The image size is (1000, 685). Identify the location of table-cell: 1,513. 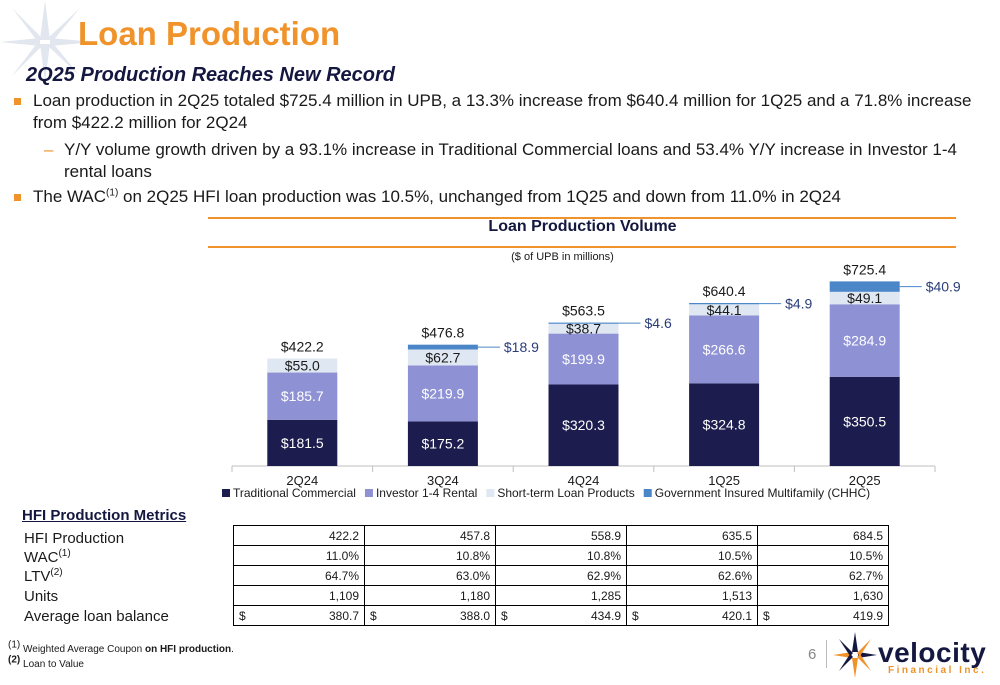
(692, 595).